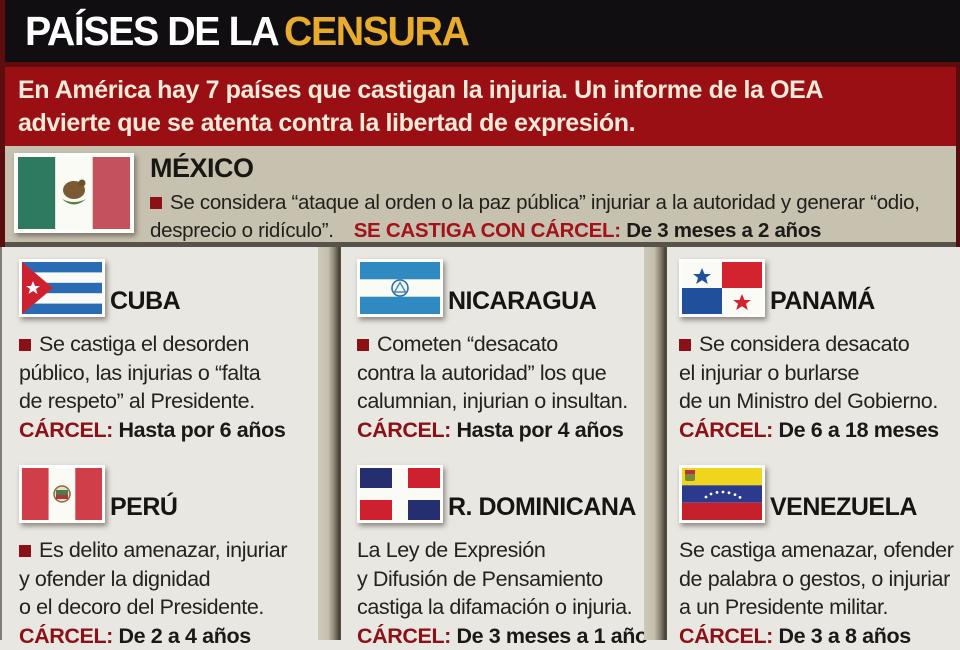 The width and height of the screenshot is (960, 650). What do you see at coordinates (500, 492) in the screenshot?
I see `country-header-dominicana: R. DOMINICANA` at bounding box center [500, 492].